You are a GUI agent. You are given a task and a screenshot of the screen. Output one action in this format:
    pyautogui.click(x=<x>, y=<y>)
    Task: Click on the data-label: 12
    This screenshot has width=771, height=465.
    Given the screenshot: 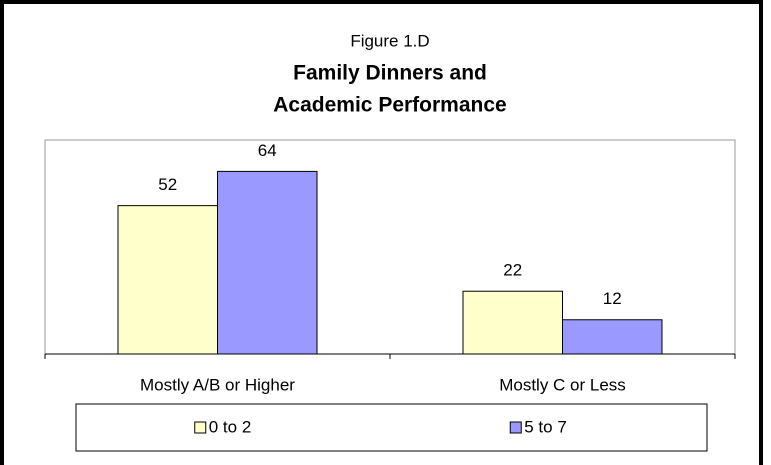 What is the action you would take?
    pyautogui.click(x=612, y=298)
    